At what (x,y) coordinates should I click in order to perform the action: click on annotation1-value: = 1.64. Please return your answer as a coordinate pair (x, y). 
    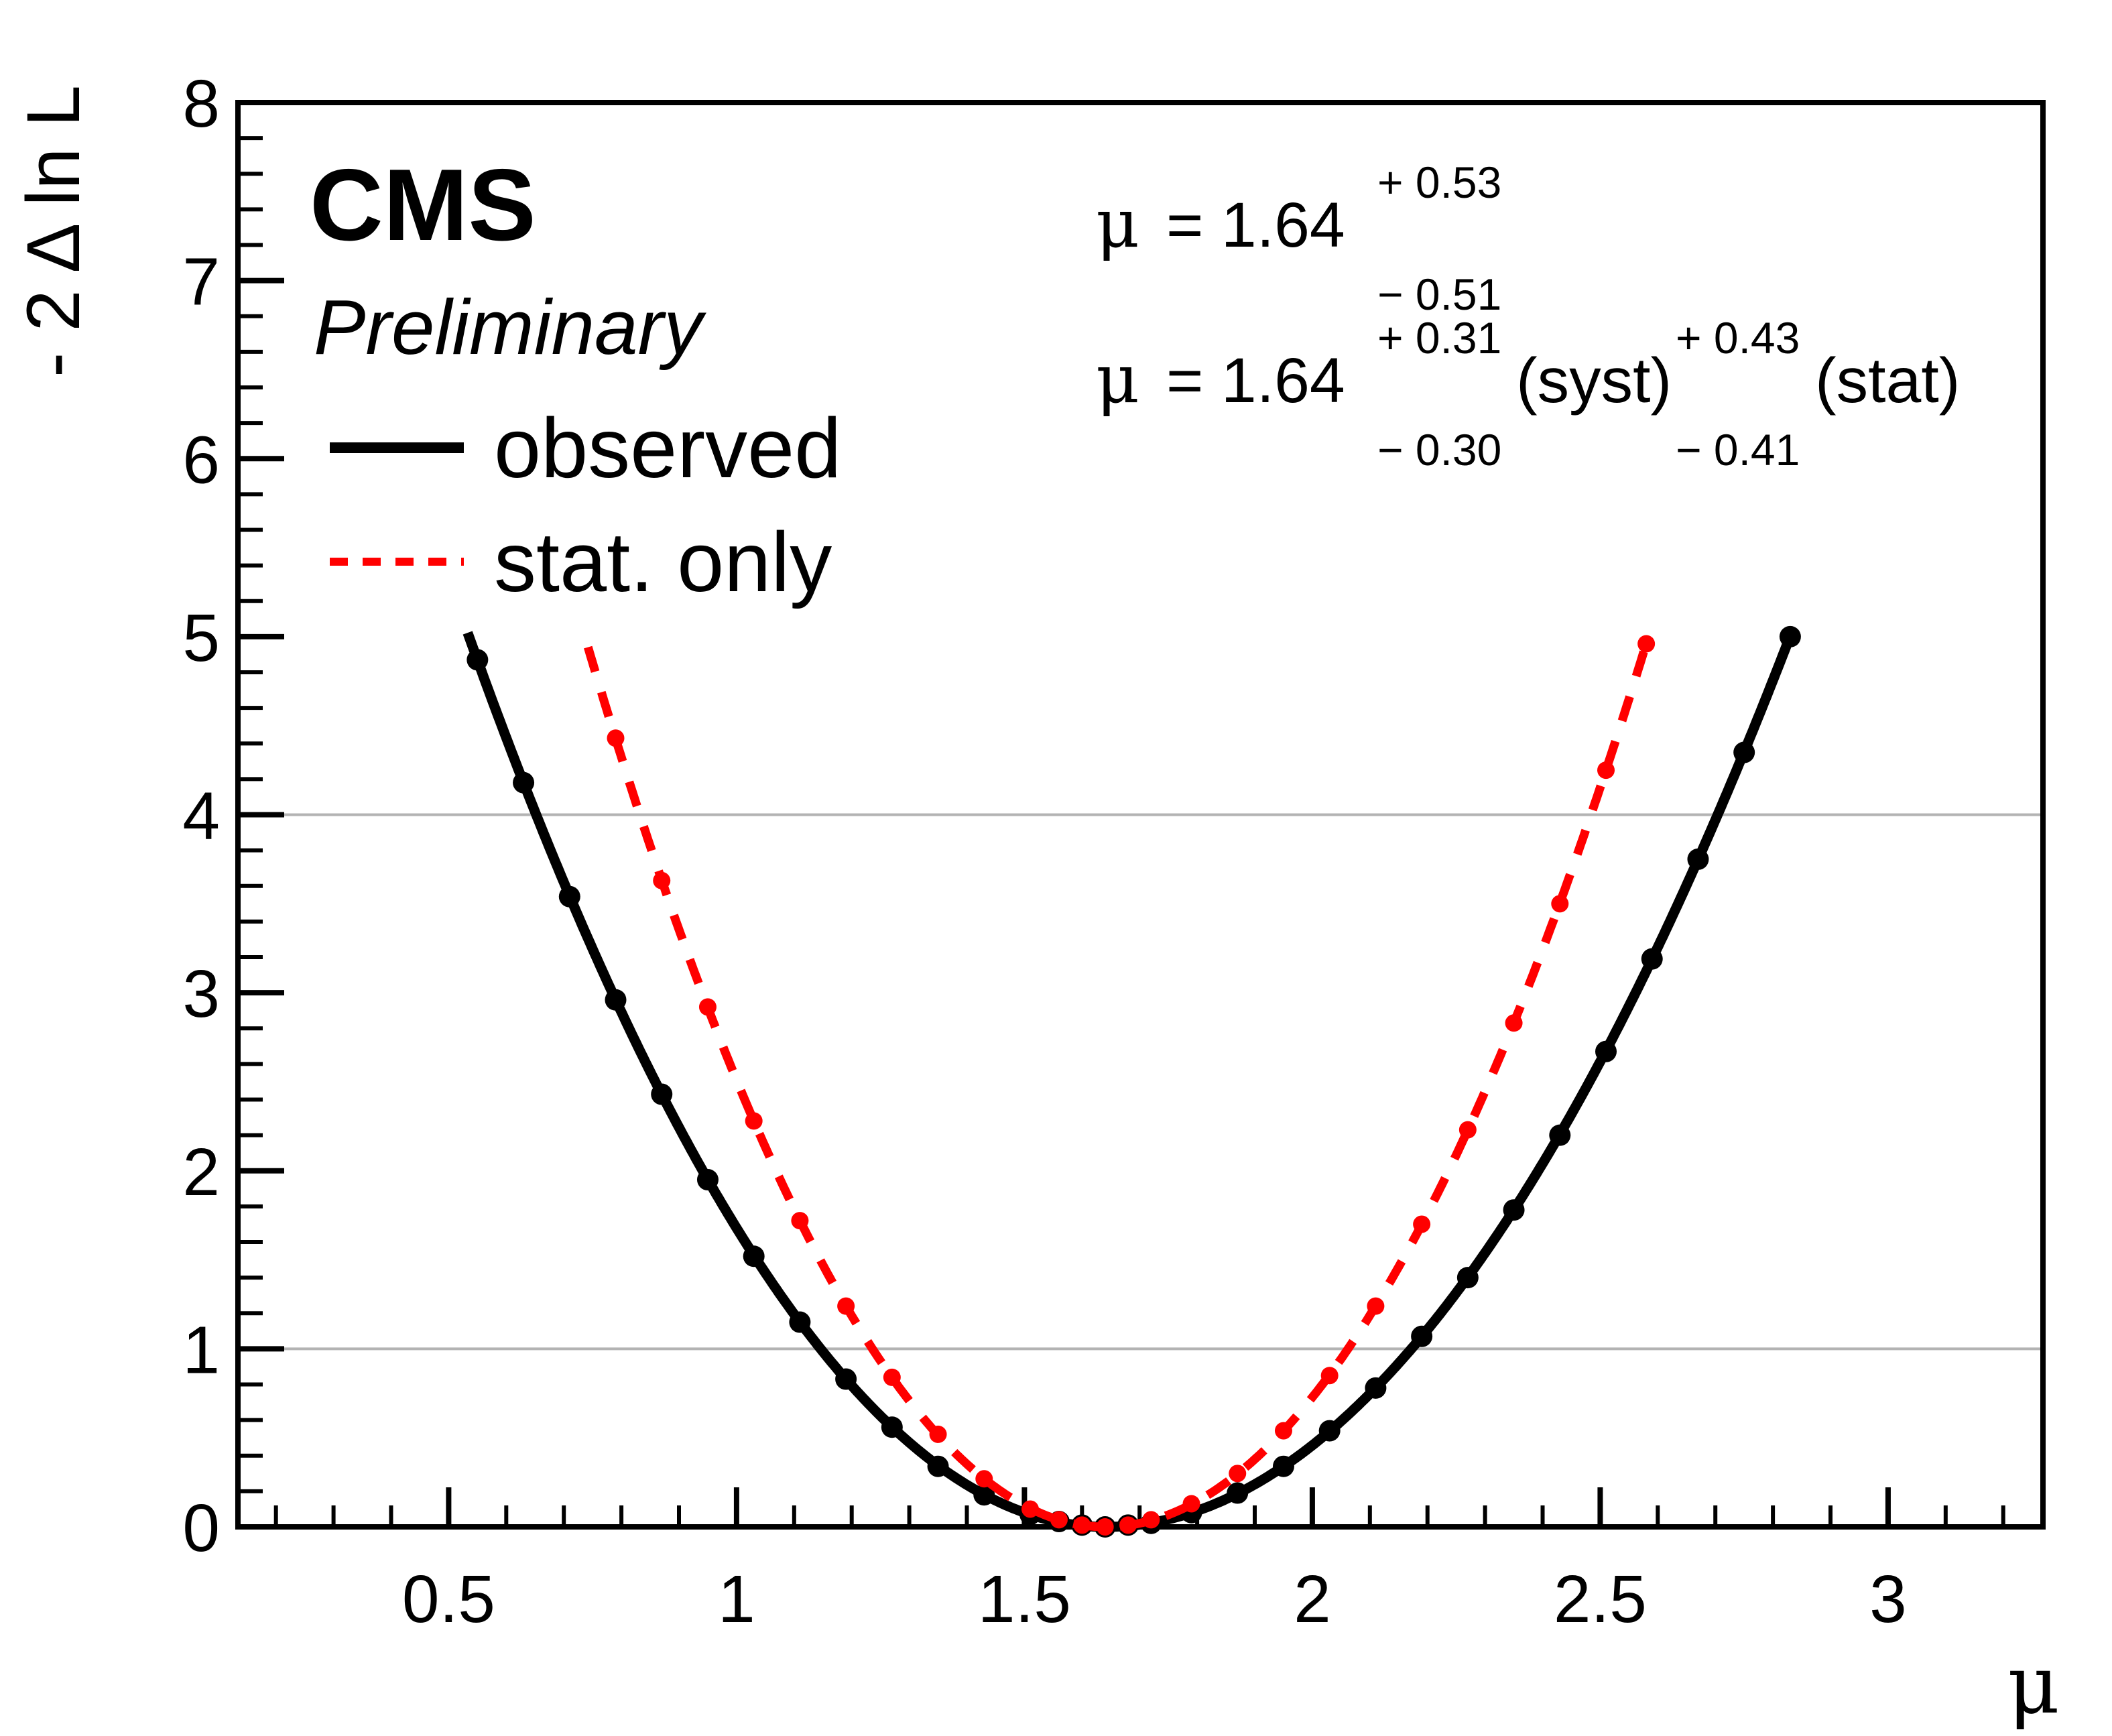
    Looking at the image, I should click on (1256, 226).